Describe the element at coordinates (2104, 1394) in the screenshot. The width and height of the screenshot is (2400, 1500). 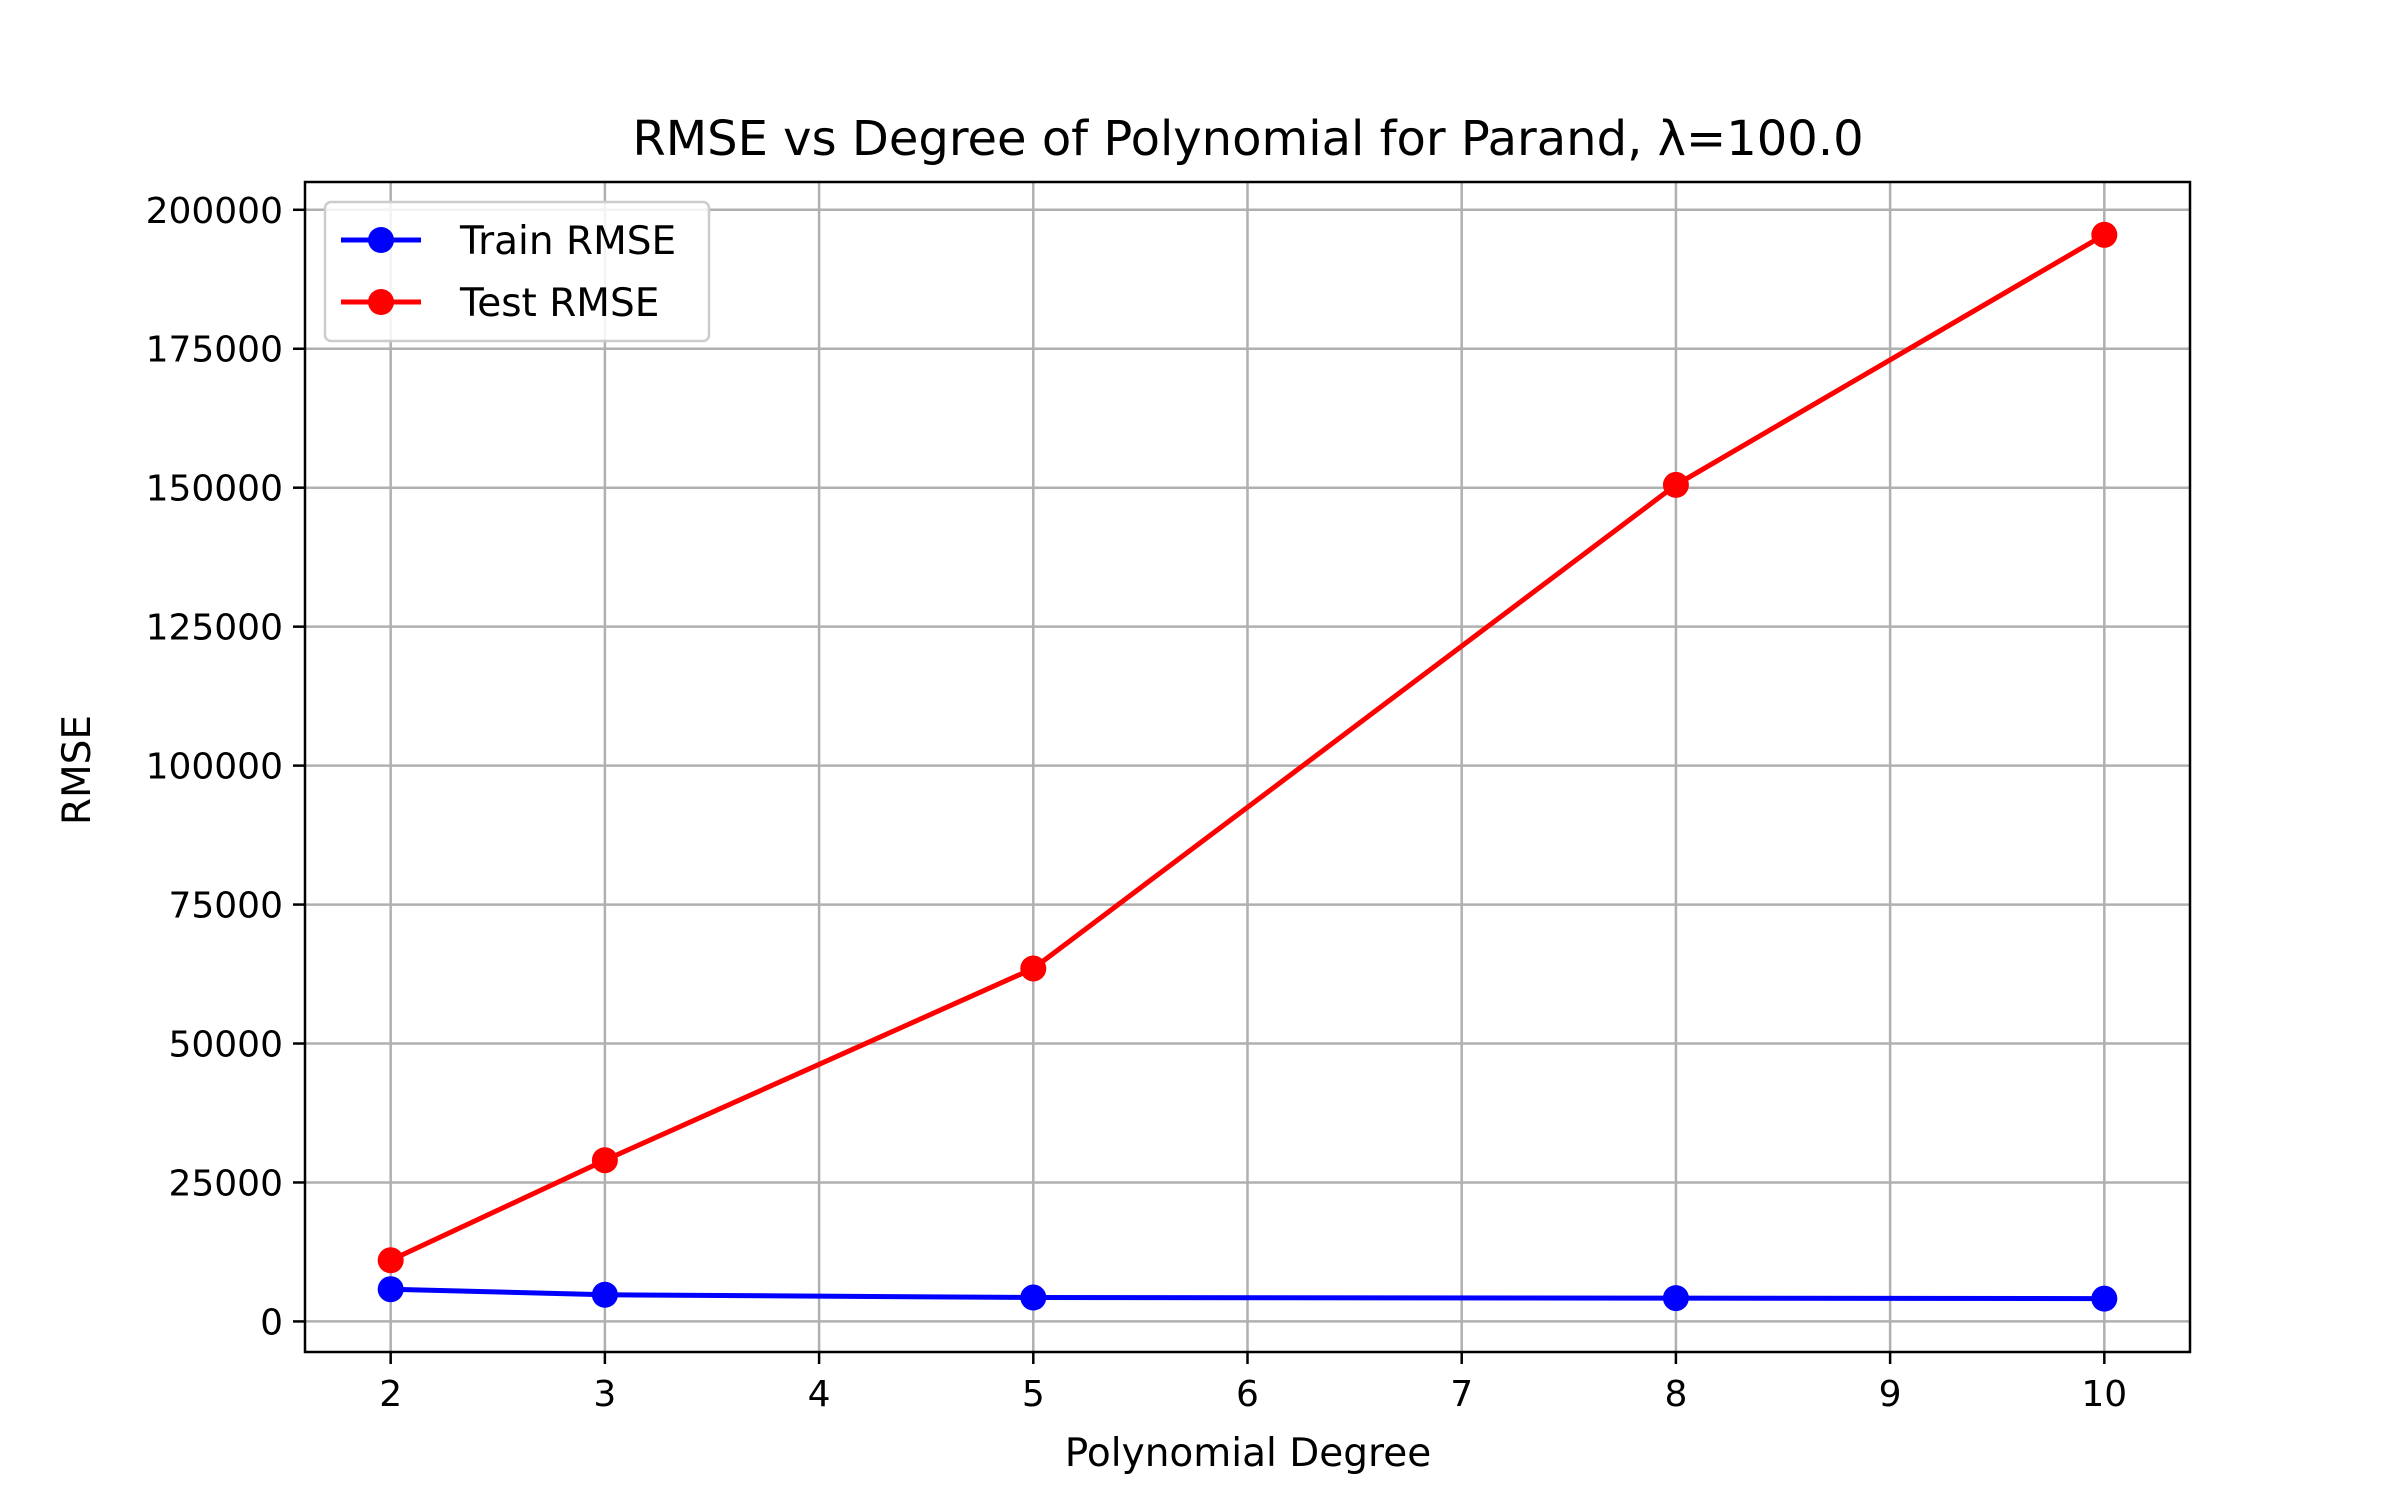
I see `x-tick-label: 10` at that location.